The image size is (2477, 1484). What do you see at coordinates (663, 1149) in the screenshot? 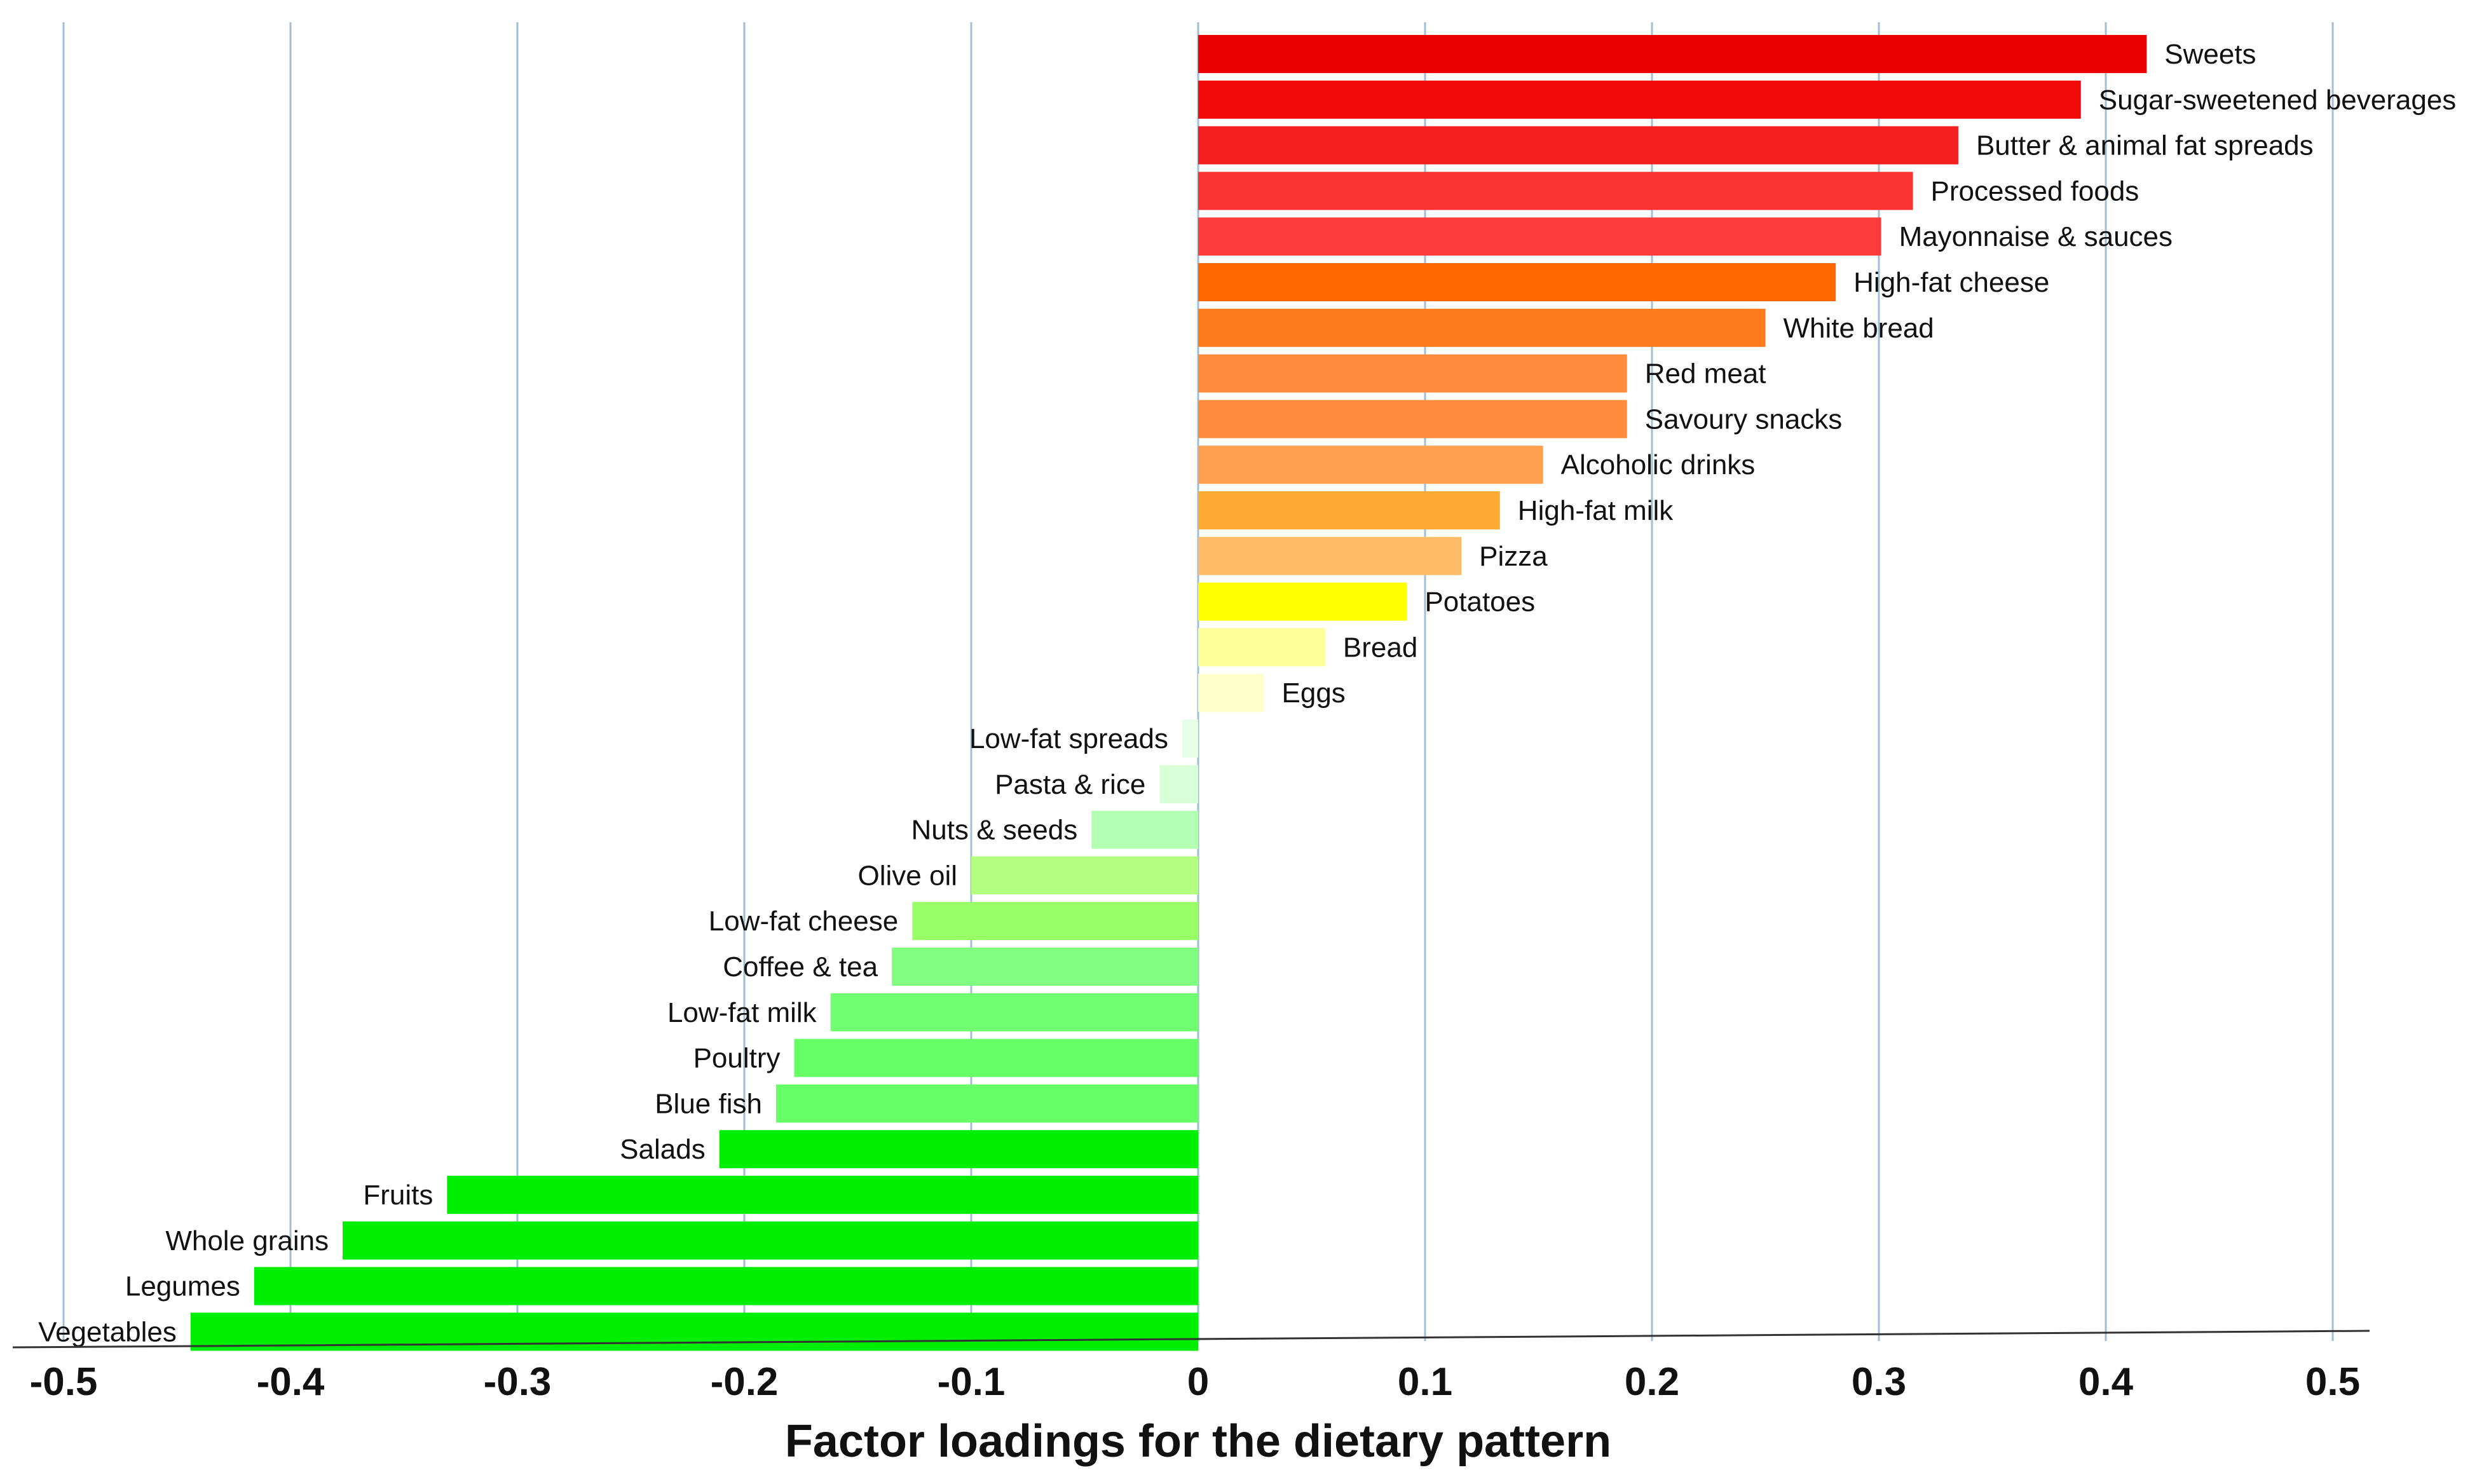
I see `bar-label: Salads` at bounding box center [663, 1149].